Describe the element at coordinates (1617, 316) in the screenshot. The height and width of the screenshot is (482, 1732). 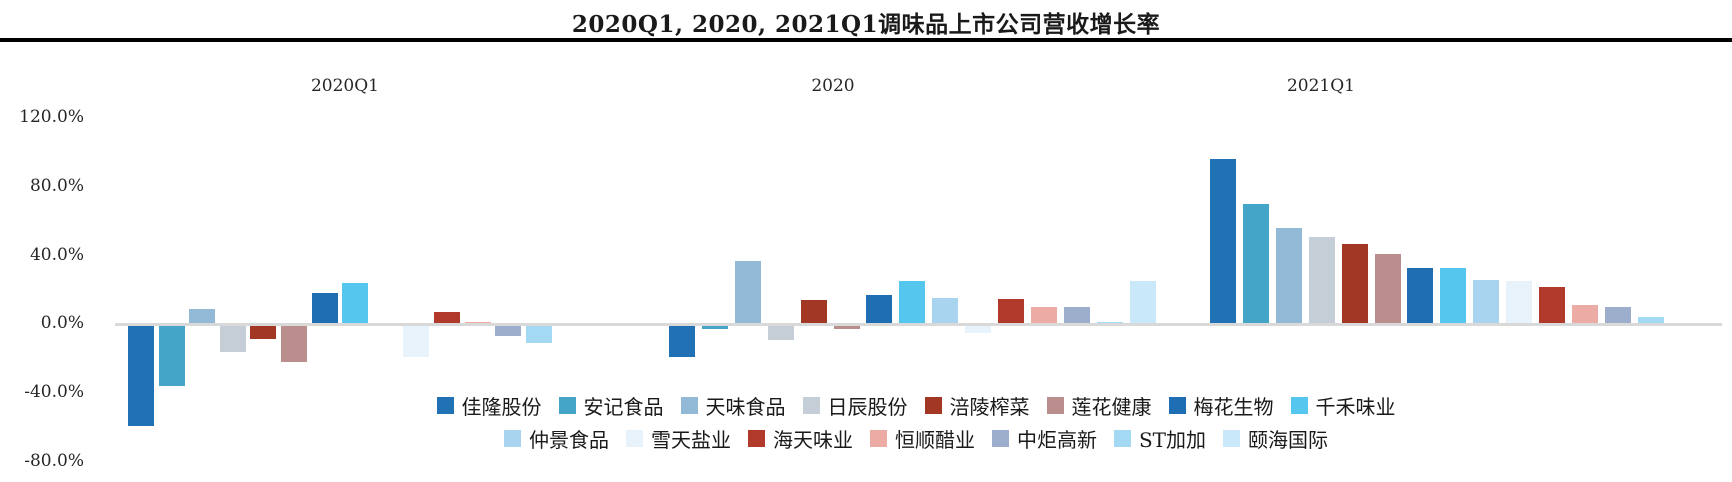
I see `bar-2021q1-中炬高新` at that location.